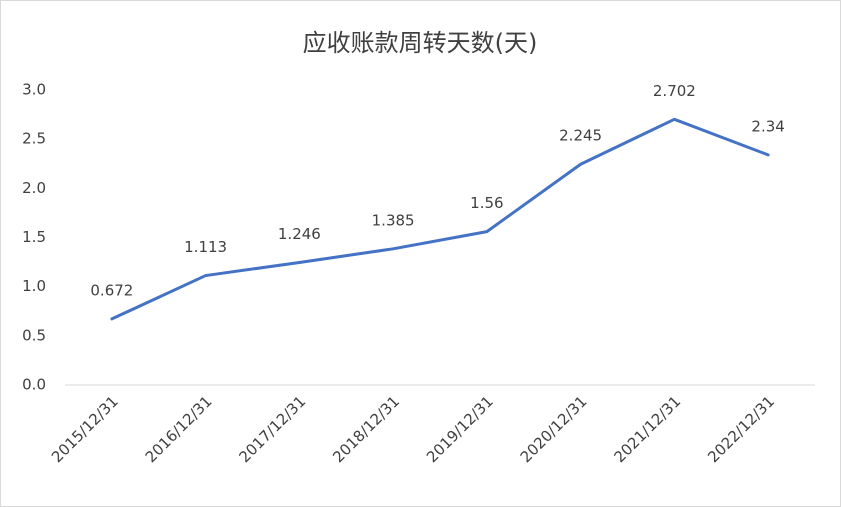 This screenshot has height=507, width=841. Describe the element at coordinates (111, 290) in the screenshot. I see `data-label: 0.672` at that location.